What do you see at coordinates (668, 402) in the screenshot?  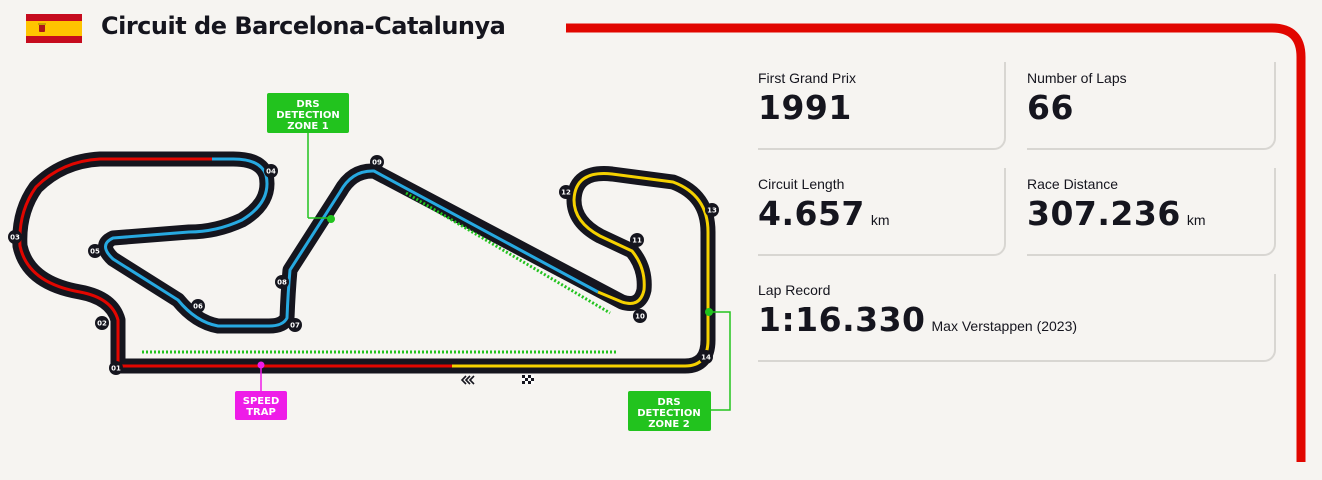 I see `drs2-line1: DRS` at bounding box center [668, 402].